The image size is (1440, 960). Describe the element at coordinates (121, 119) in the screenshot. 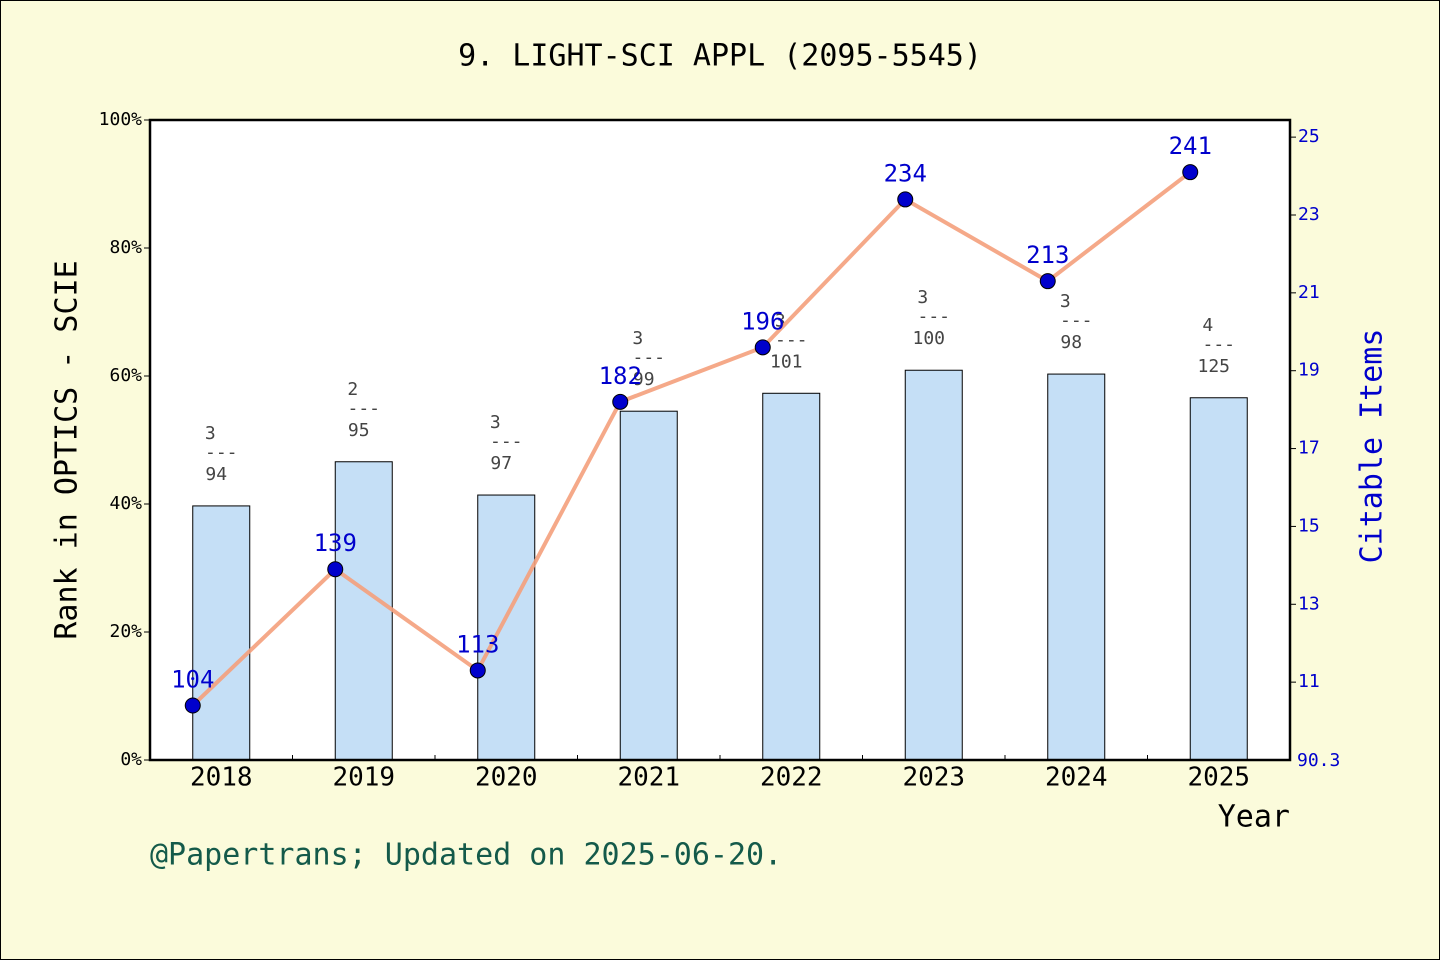

I see `y-tick-label: 100%` at that location.